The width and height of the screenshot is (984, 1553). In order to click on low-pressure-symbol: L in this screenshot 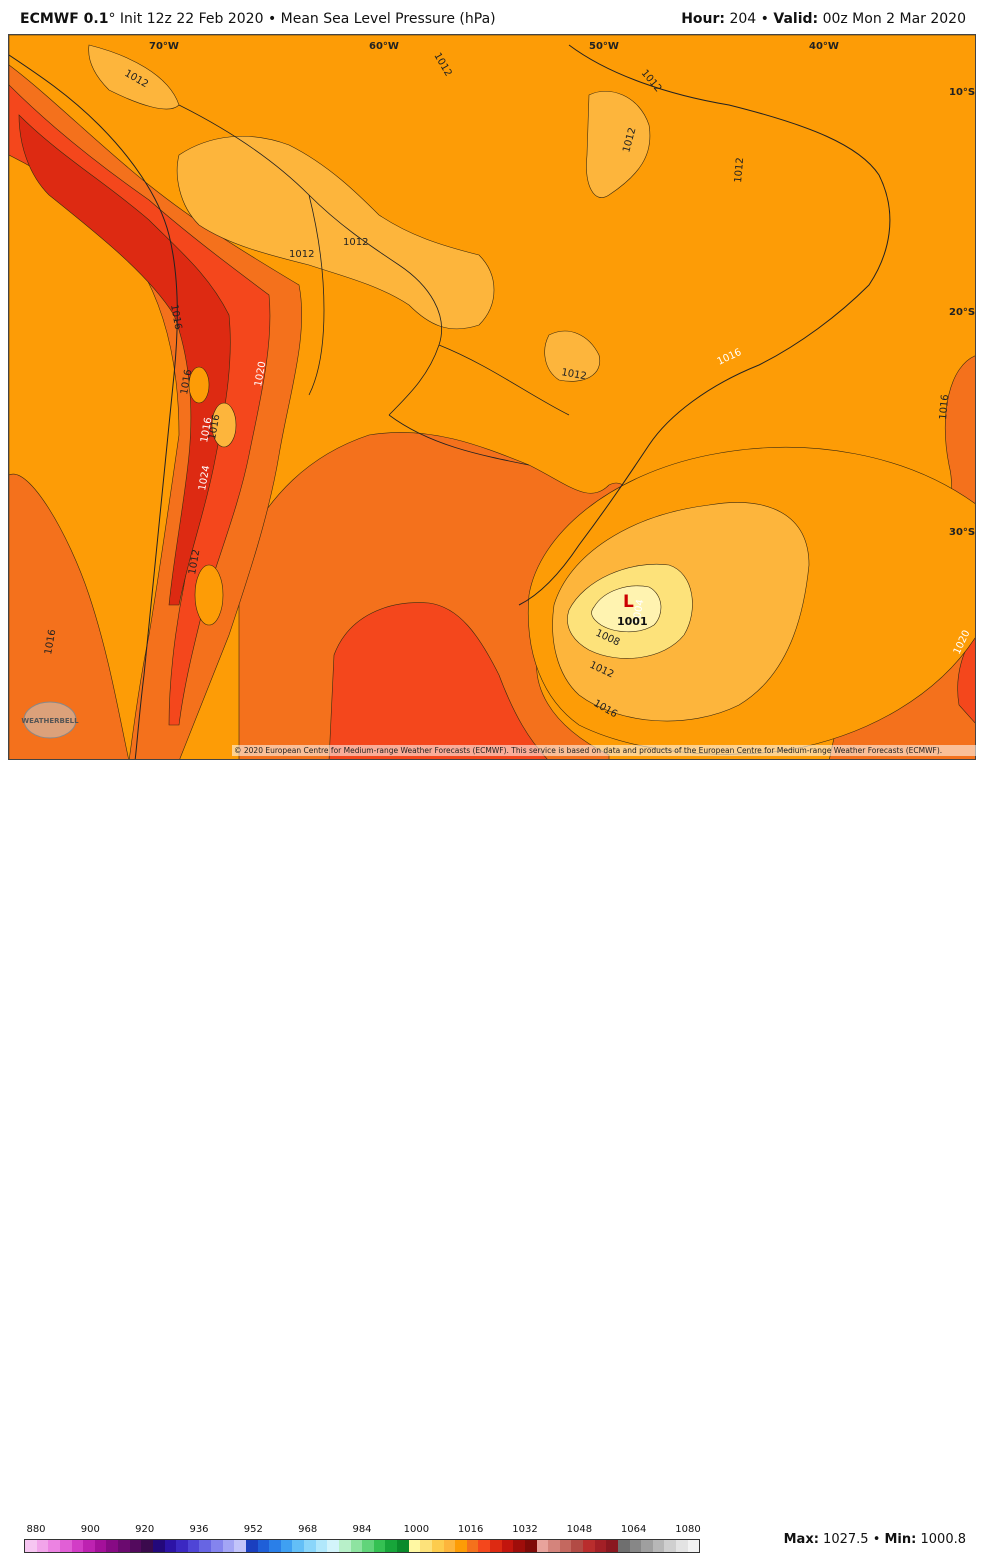, I will do `click(628, 602)`.